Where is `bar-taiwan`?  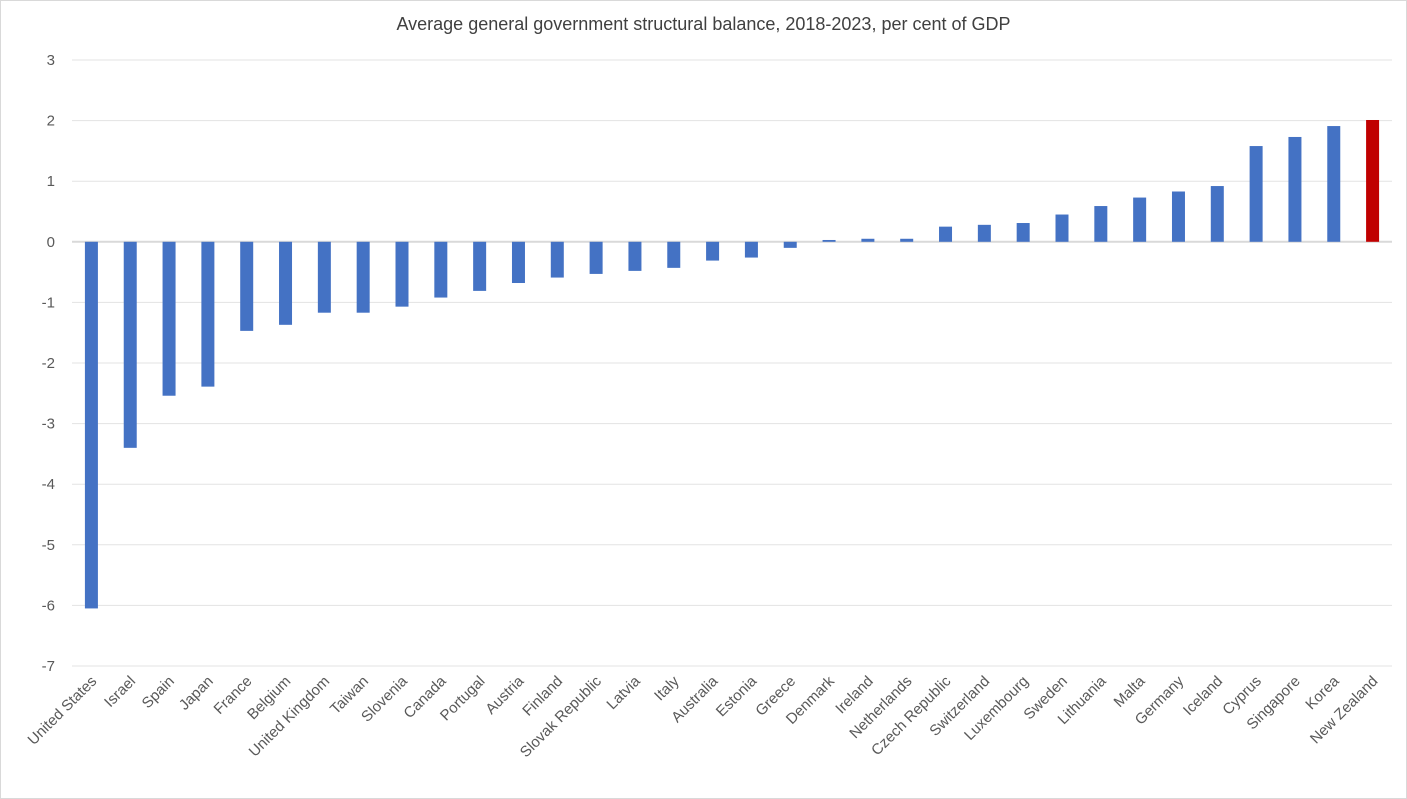 bar-taiwan is located at coordinates (363, 277).